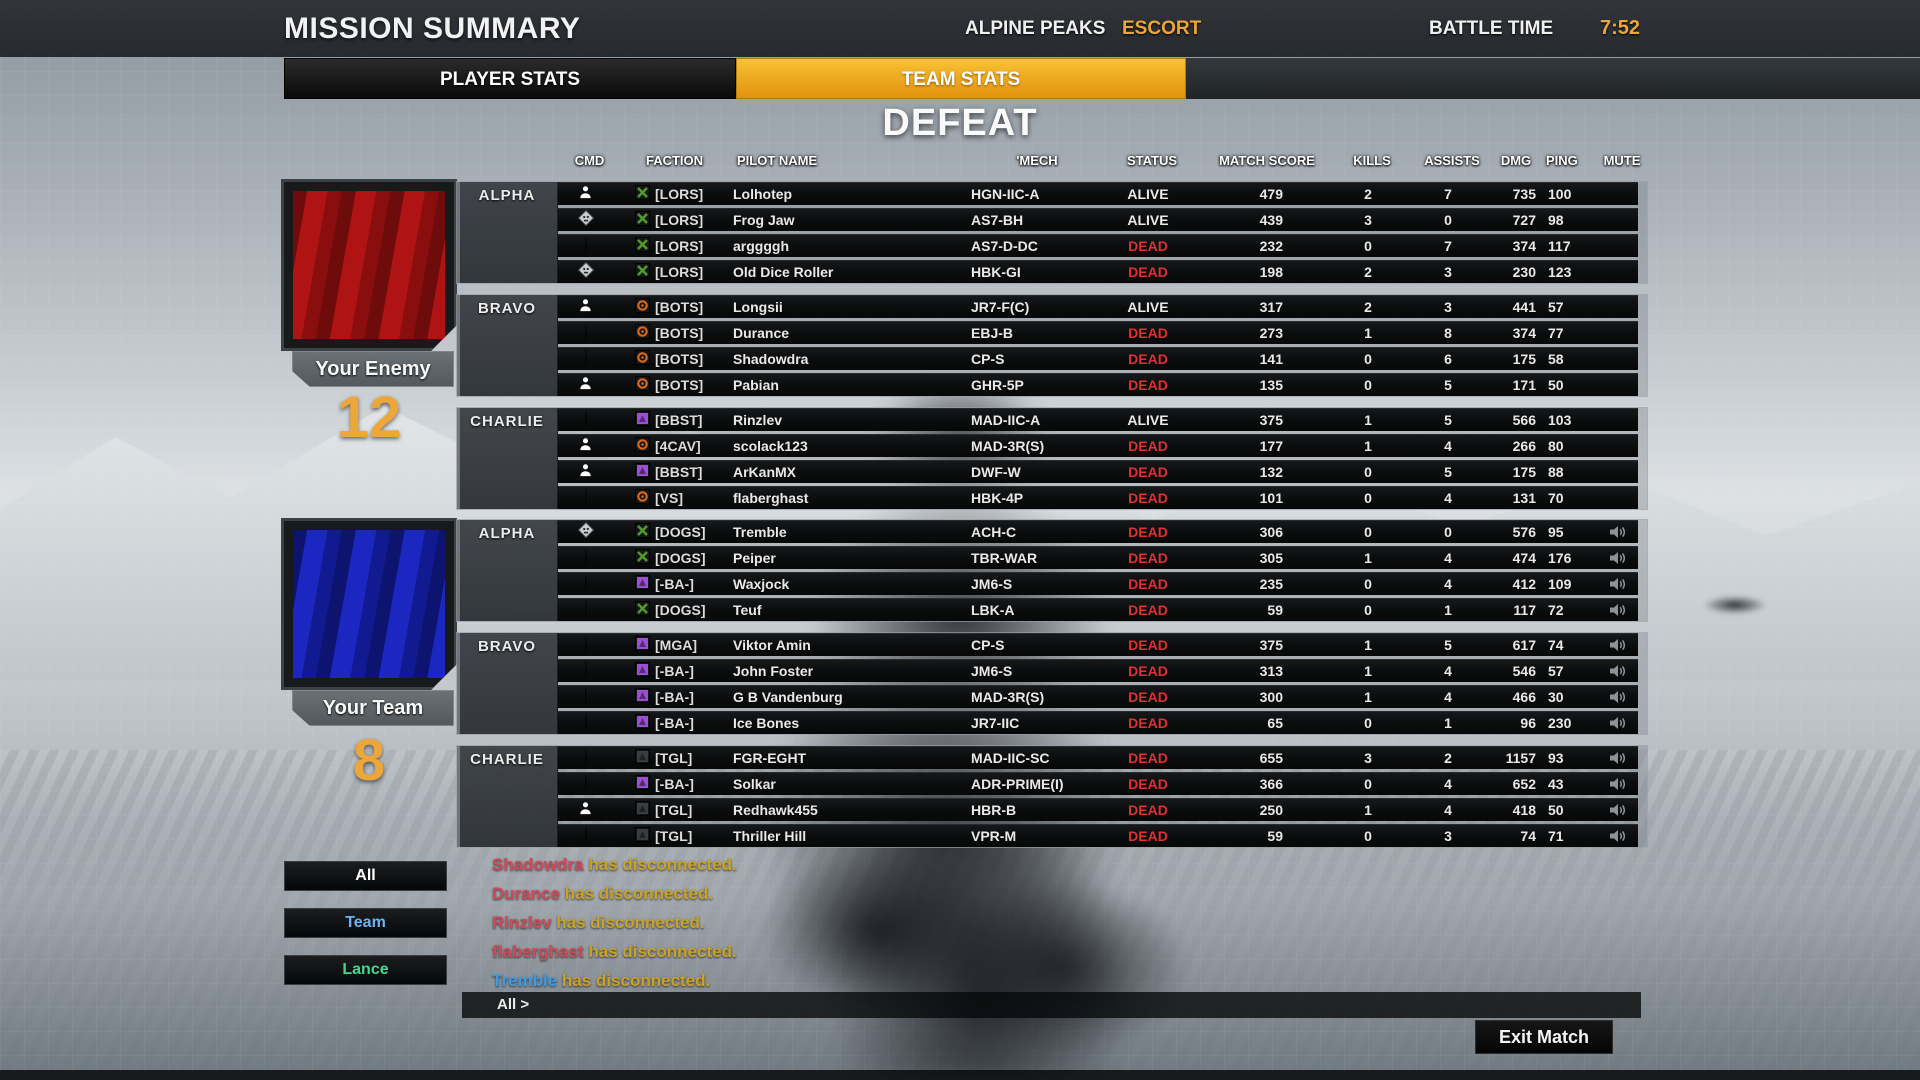 This screenshot has height=1080, width=1920. Describe the element at coordinates (961, 78) in the screenshot. I see `tab-team-stats: TEAM STATS` at that location.